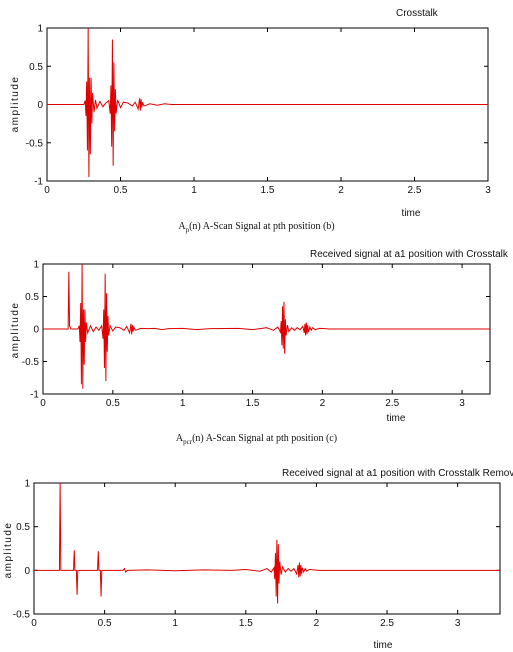 This screenshot has height=652, width=513. What do you see at coordinates (187, 230) in the screenshot?
I see `caption-subscript: p` at bounding box center [187, 230].